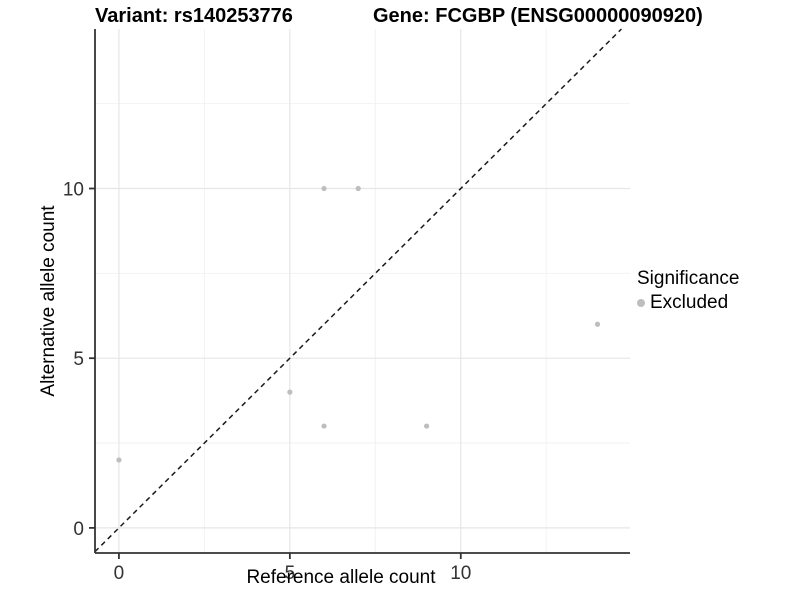  What do you see at coordinates (119, 573) in the screenshot?
I see `x-tick-label: 0` at bounding box center [119, 573].